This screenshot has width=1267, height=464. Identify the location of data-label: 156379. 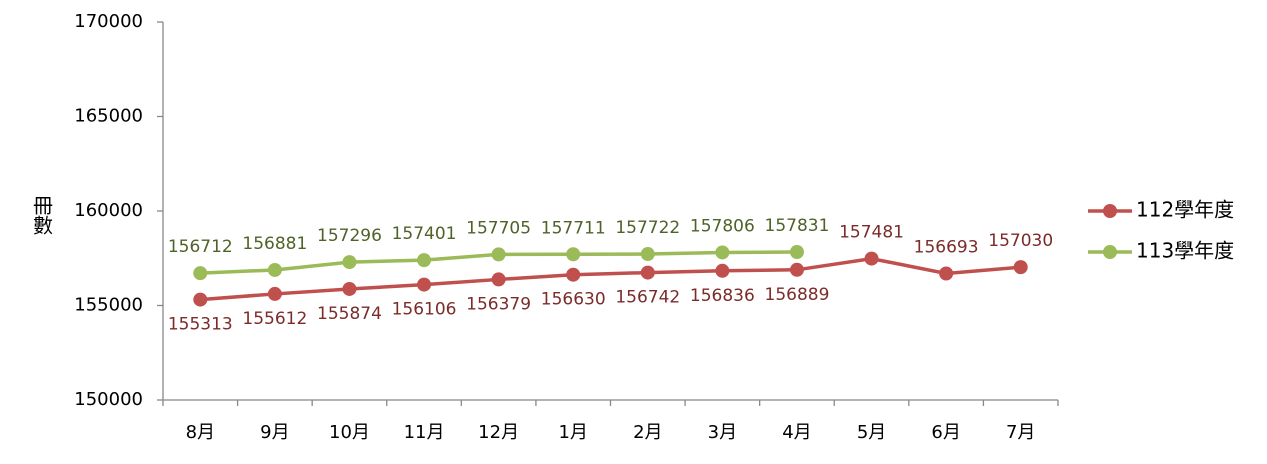
(498, 304).